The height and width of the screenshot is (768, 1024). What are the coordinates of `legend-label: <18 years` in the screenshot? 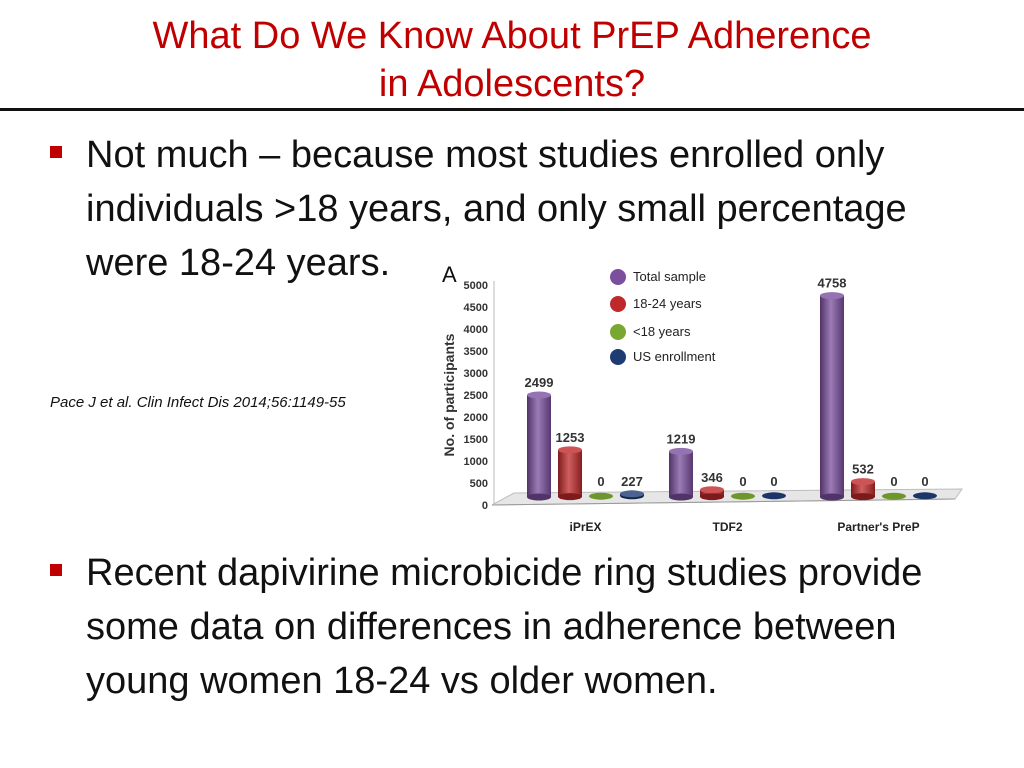 It's located at (662, 331).